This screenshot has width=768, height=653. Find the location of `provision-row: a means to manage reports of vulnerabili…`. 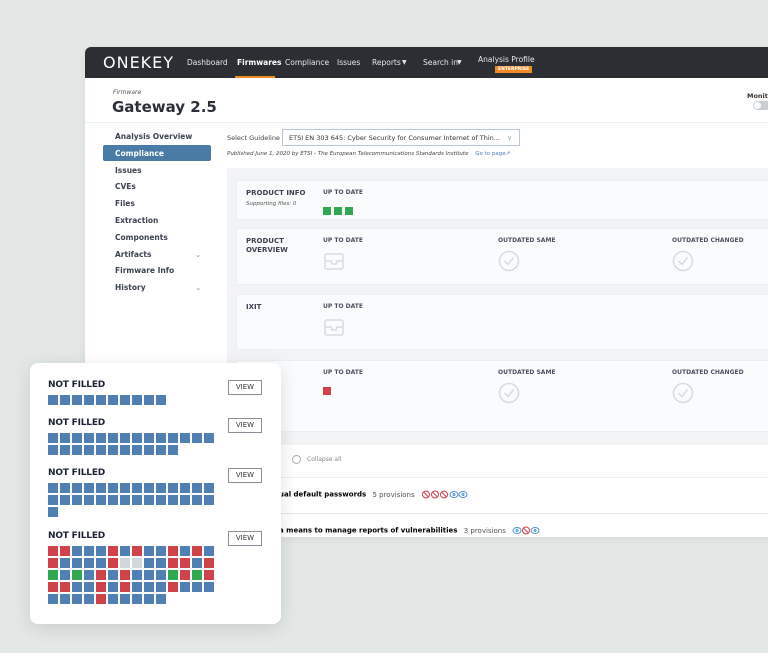

provision-row: a means to manage reports of vulnerabili… is located at coordinates (415, 530).